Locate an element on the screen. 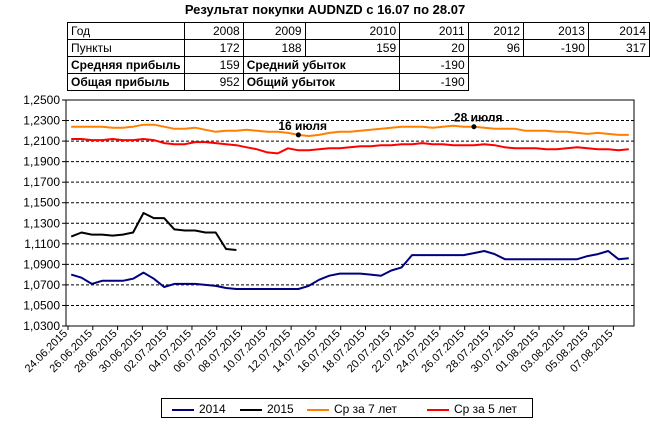 This screenshot has height=425, width=650. series-line-Ср за 5 лет is located at coordinates (350, 146).